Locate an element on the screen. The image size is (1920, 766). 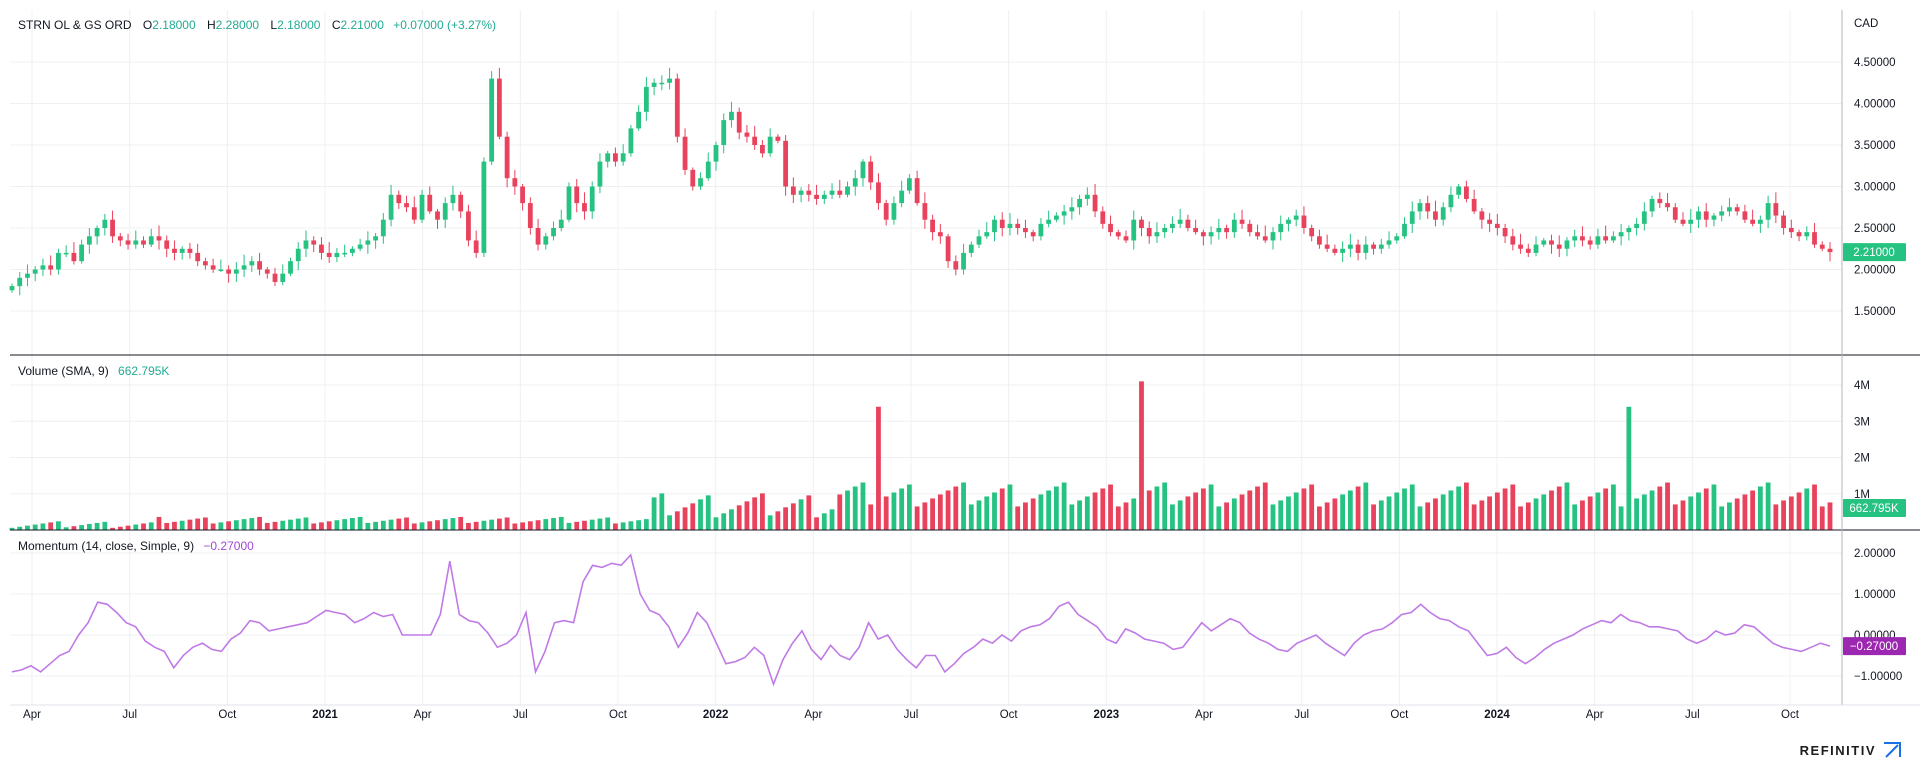
volume-legend-title: Volume (SMA, 9) is located at coordinates (63, 371).